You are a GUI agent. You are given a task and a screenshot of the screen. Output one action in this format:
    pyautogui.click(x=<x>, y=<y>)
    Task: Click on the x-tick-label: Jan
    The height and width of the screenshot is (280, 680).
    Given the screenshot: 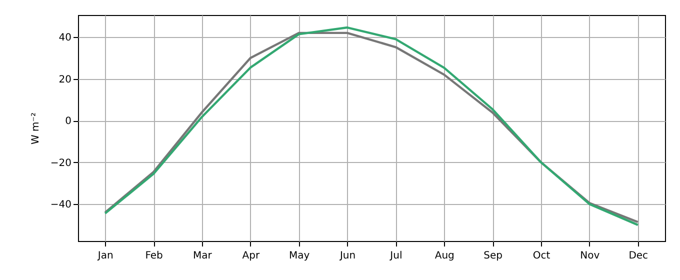 What is the action you would take?
    pyautogui.click(x=105, y=256)
    